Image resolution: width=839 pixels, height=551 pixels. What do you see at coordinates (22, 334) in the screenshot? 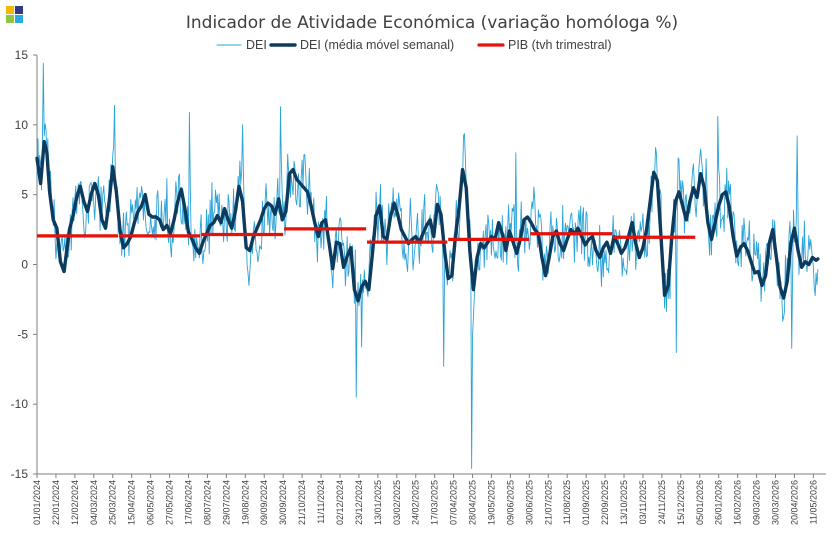
I see `y-tick-label: -5` at bounding box center [22, 334].